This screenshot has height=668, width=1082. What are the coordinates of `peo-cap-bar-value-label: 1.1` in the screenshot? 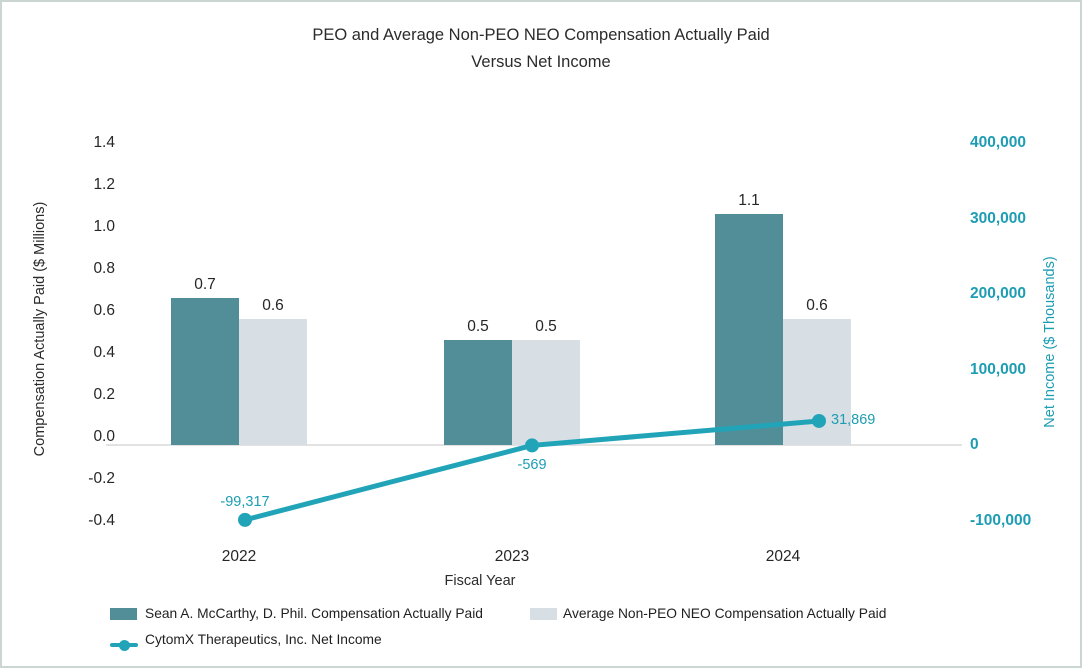 It's located at (749, 200).